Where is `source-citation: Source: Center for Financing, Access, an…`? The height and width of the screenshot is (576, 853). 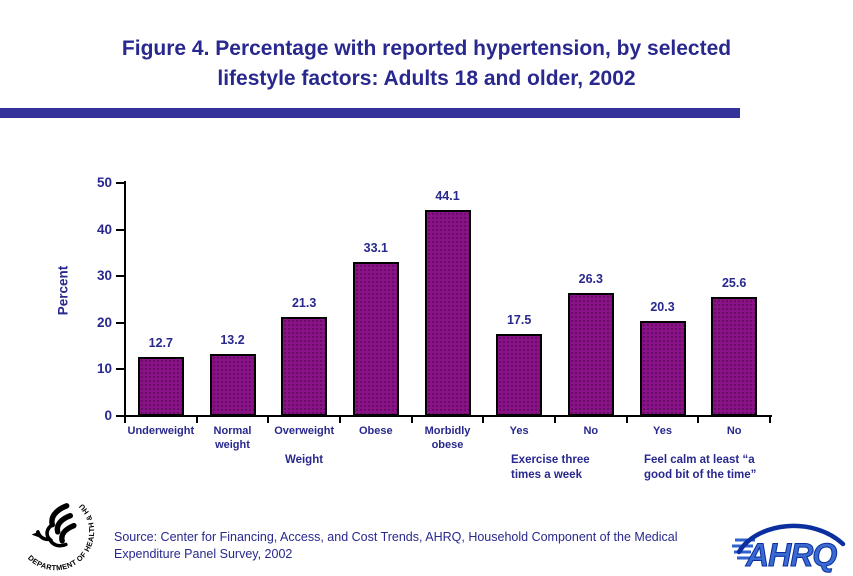 source-citation: Source: Center for Financing, Access, an… is located at coordinates (396, 545).